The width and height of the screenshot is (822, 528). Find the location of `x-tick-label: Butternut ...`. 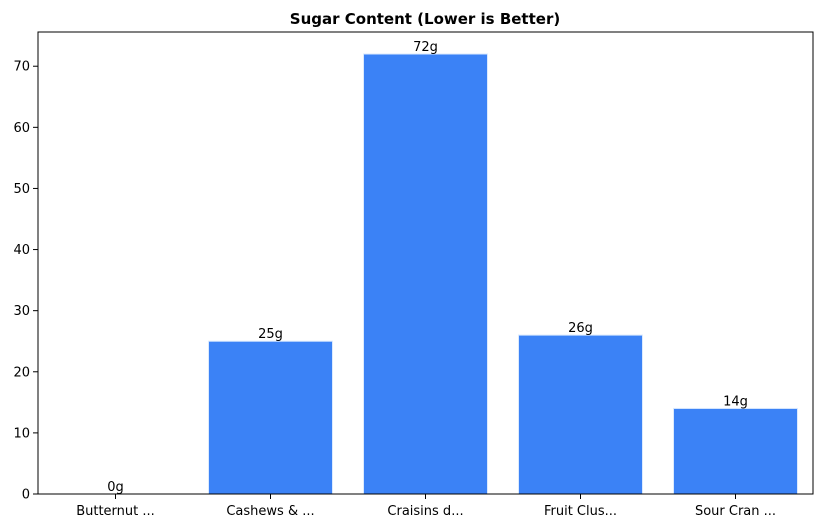

x-tick-label: Butternut ... is located at coordinates (115, 511).